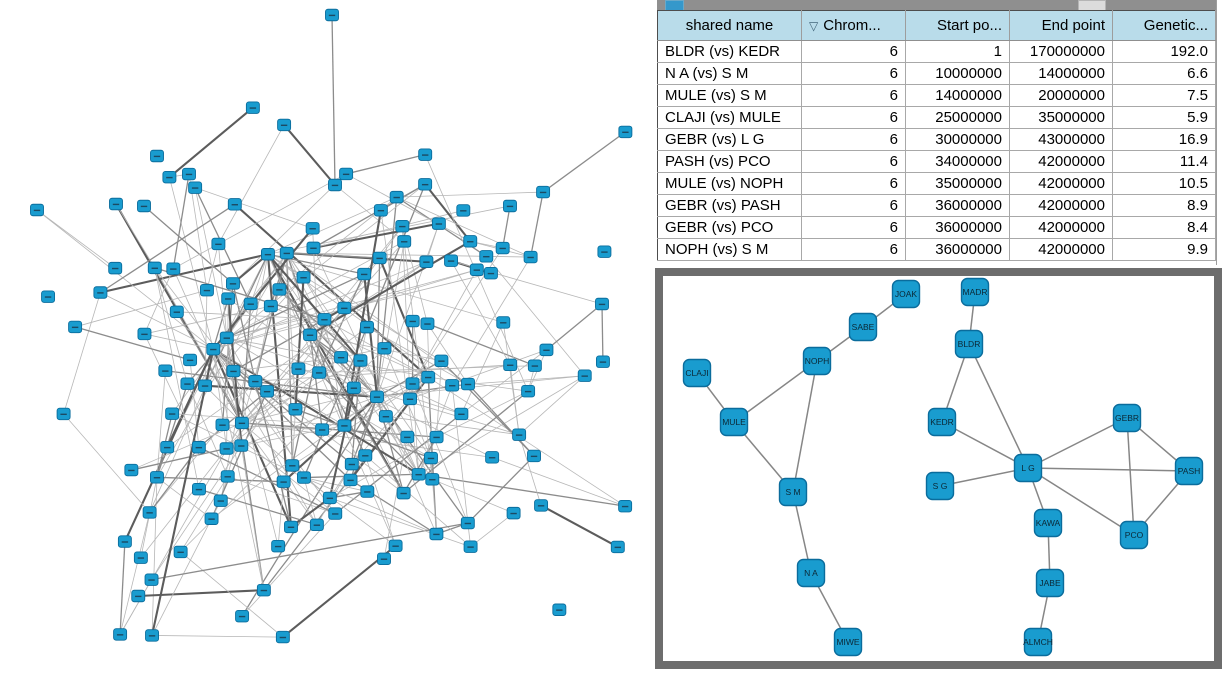  What do you see at coordinates (1127, 418) in the screenshot?
I see `node-gebr: GEBR` at bounding box center [1127, 418].